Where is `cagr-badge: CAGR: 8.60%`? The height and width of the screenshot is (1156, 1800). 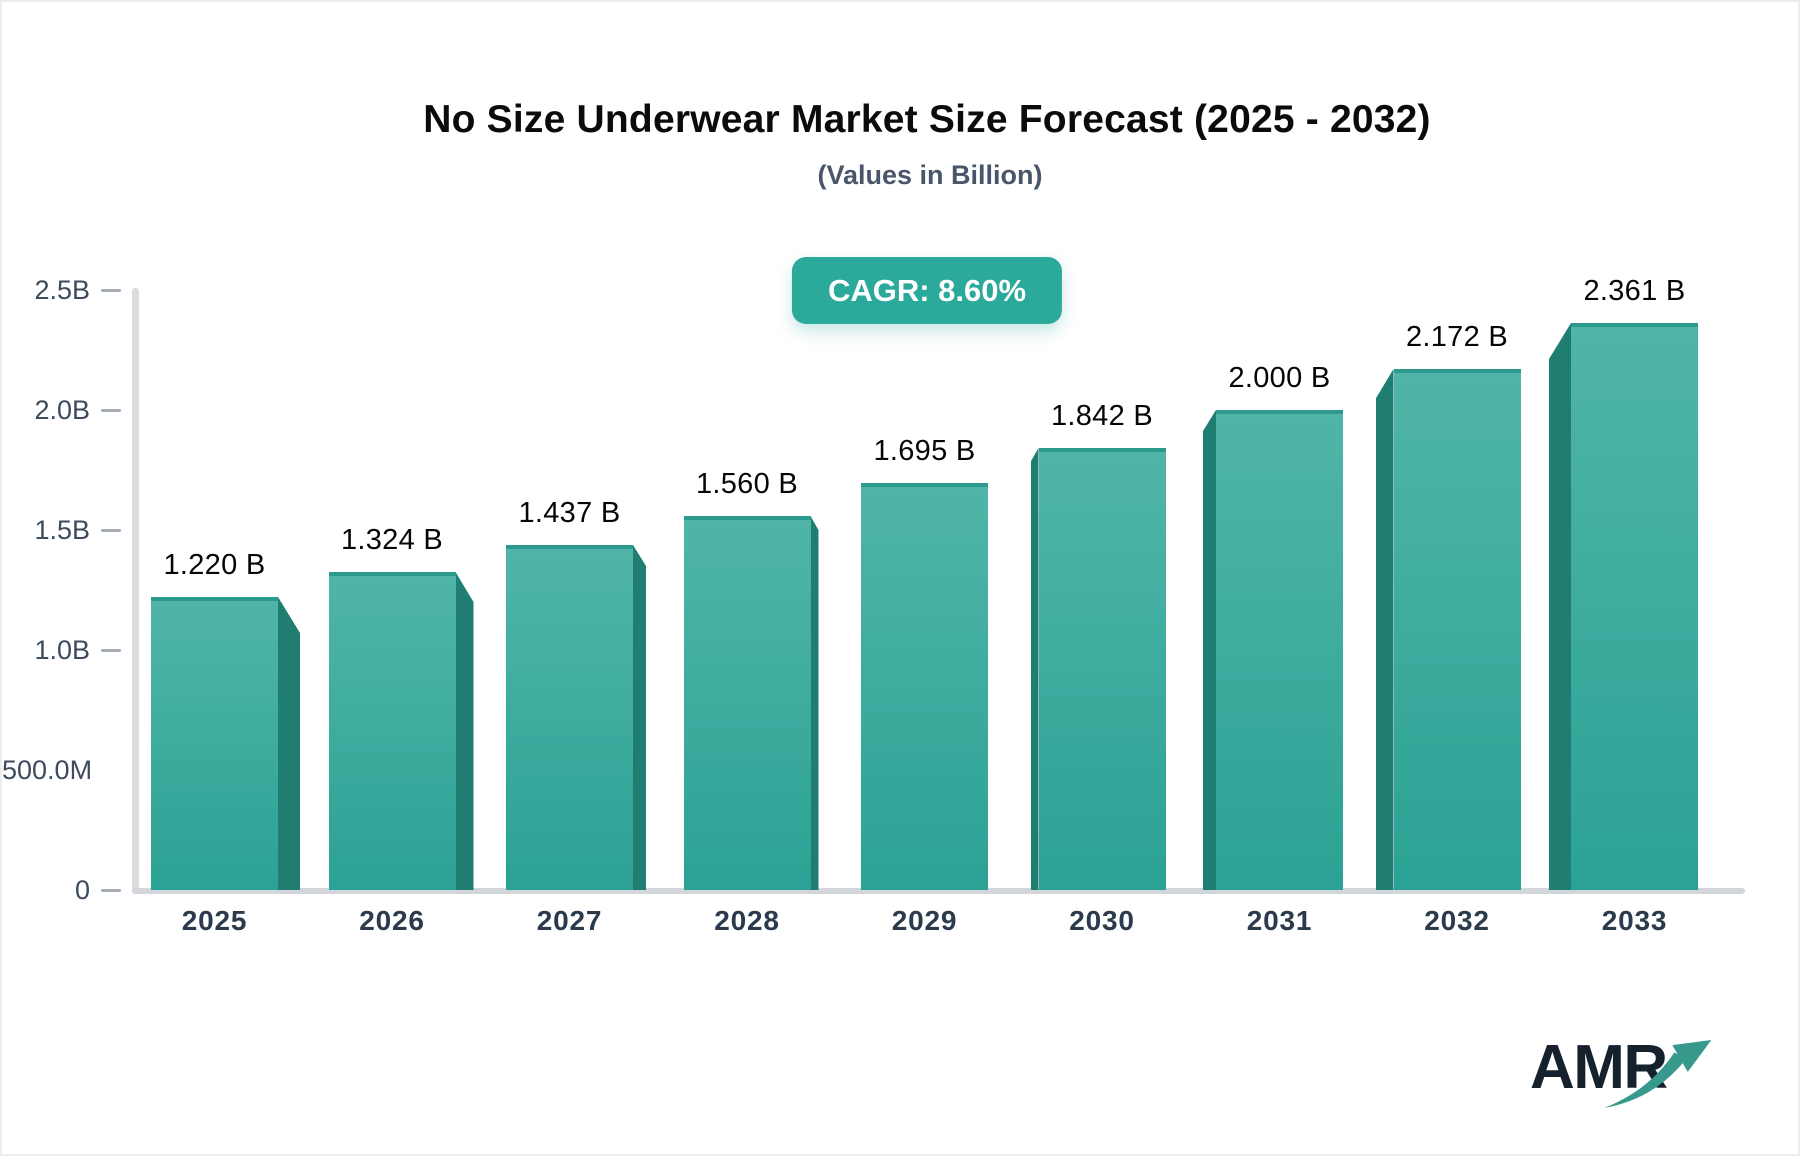 cagr-badge: CAGR: 8.60% is located at coordinates (927, 290).